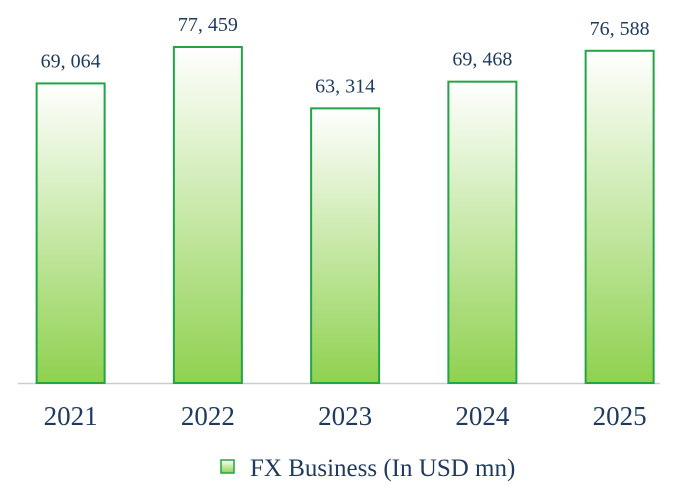 The width and height of the screenshot is (677, 485). I want to click on value-label: 63, 314, so click(345, 86).